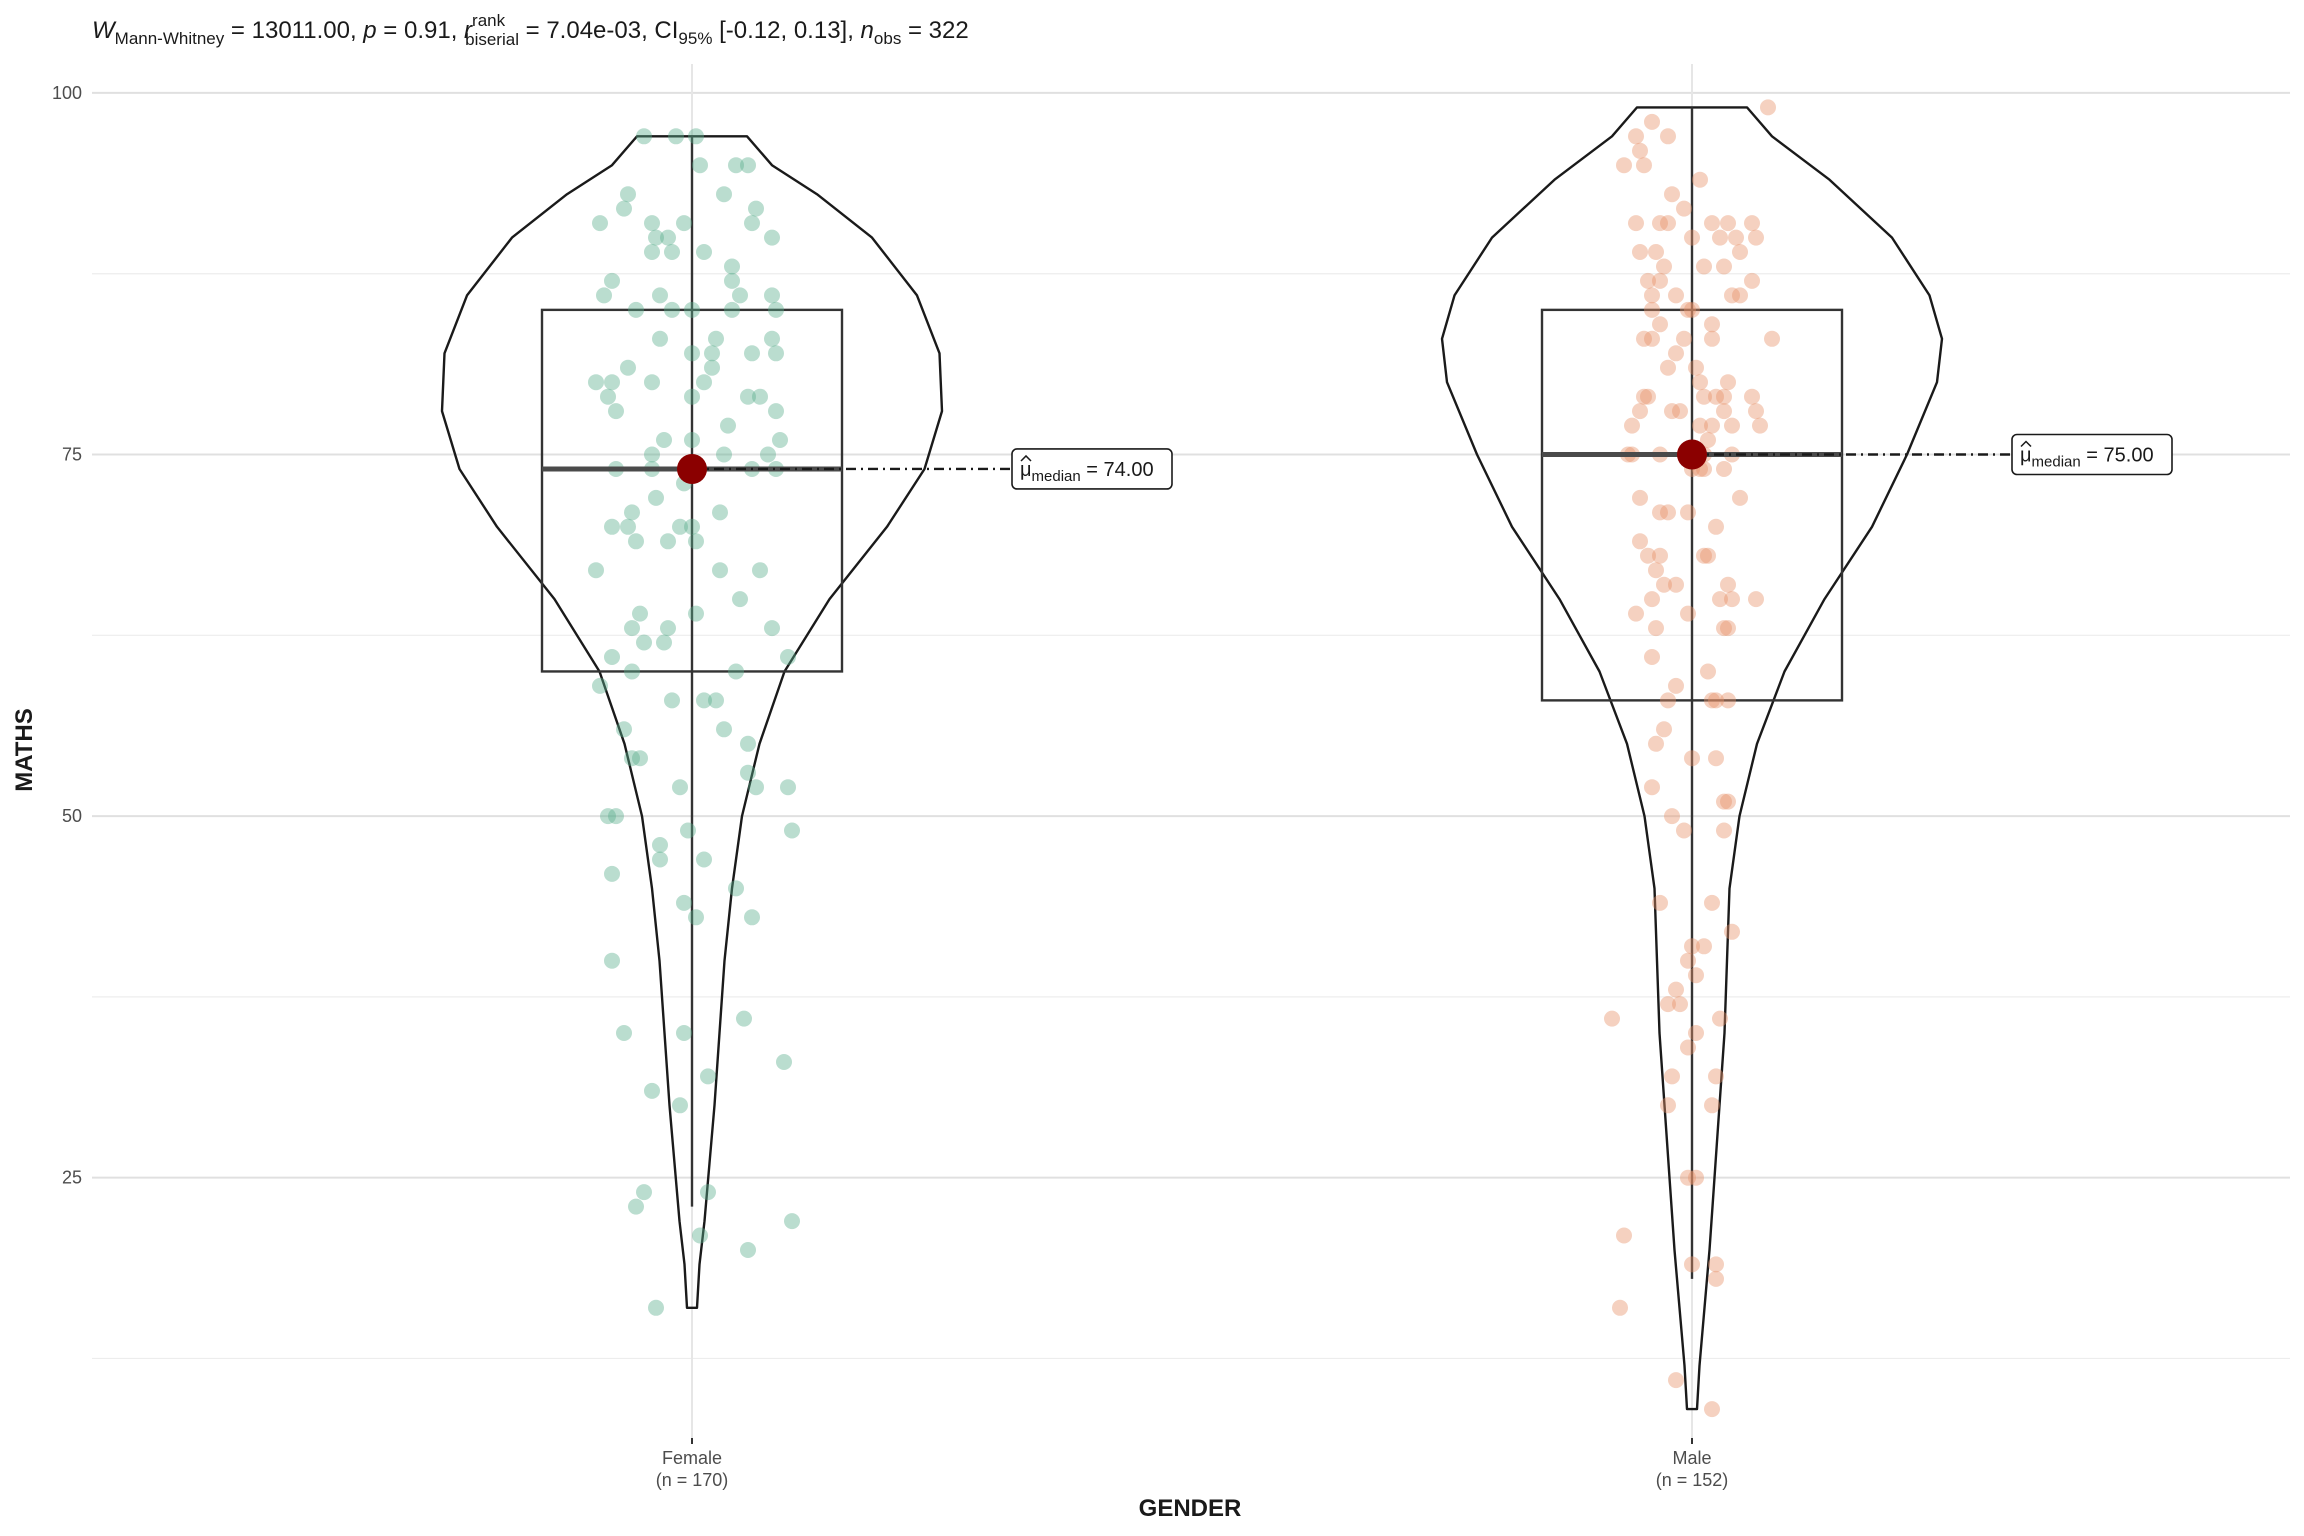 This screenshot has height=1536, width=2304. What do you see at coordinates (692, 1480) in the screenshot?
I see `x-tick-sublabel: (n = 170)` at bounding box center [692, 1480].